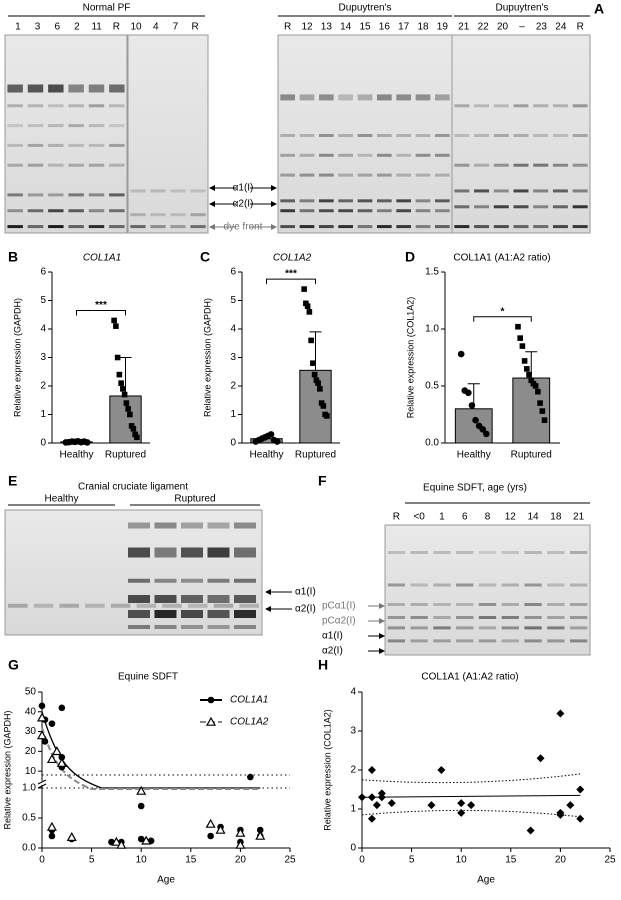 This screenshot has width=621, height=900. What do you see at coordinates (243, 227) in the screenshot?
I see `marker-label: dye front` at bounding box center [243, 227].